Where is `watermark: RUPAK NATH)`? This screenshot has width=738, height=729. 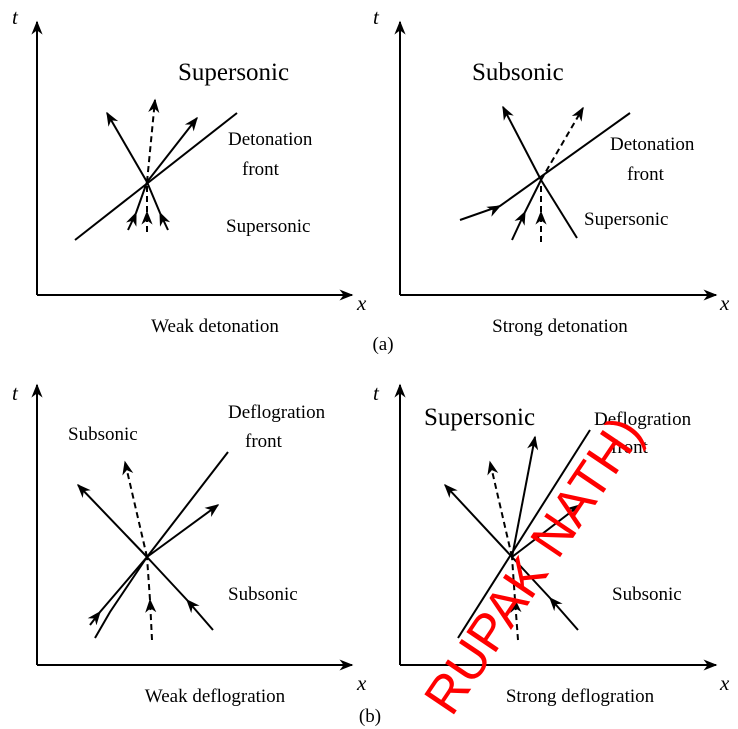
watermark: RUPAK NATH) is located at coordinates (533, 565).